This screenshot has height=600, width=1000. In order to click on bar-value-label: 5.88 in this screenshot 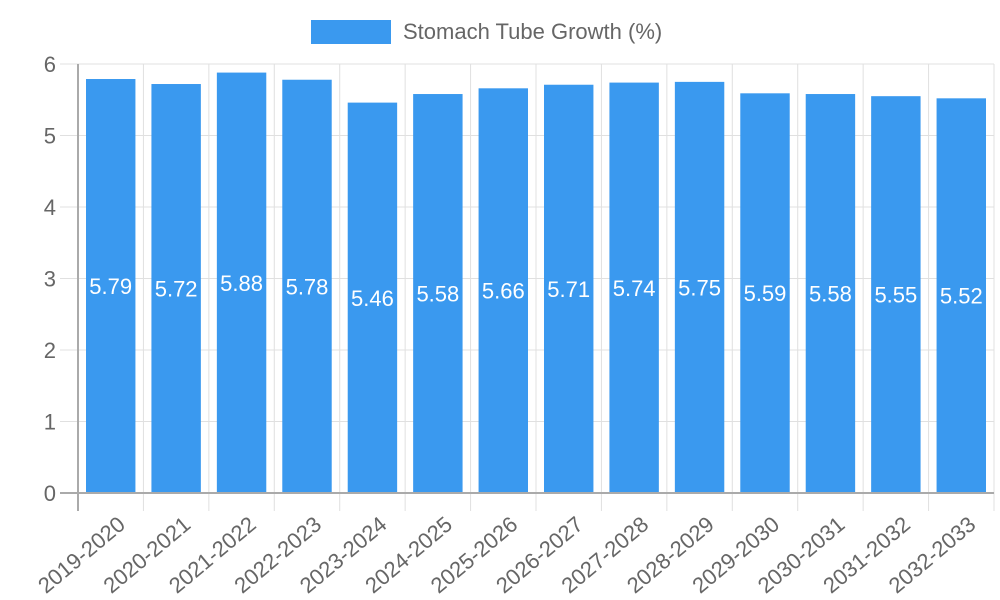, I will do `click(241, 283)`.